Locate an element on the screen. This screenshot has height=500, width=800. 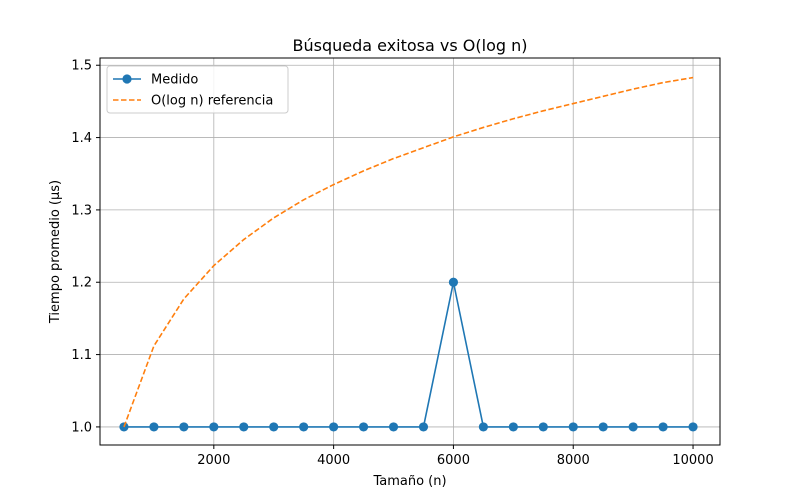
legend: Medido O(log n) referencia is located at coordinates (197, 89).